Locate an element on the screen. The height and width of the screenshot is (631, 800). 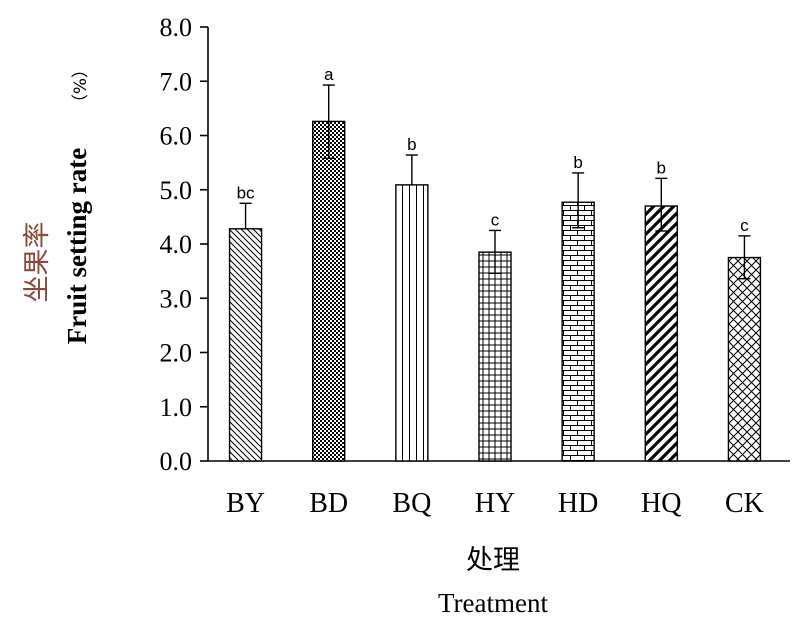
x-tick-label: HQ is located at coordinates (661, 503).